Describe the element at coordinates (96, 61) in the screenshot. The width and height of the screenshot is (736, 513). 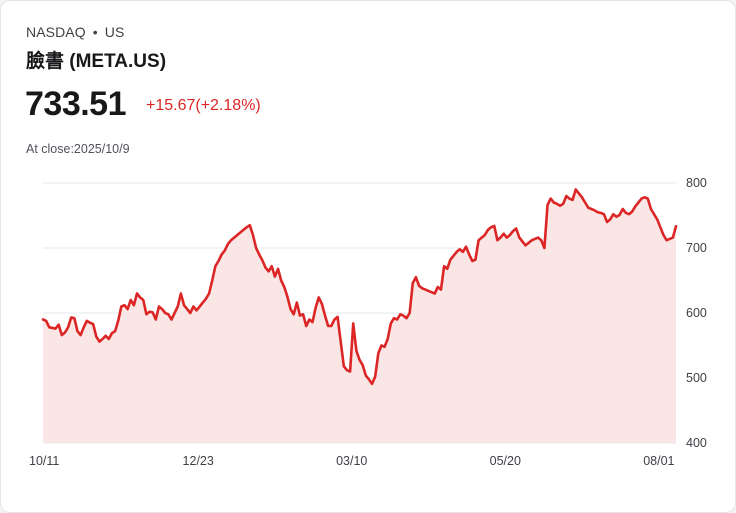
I see `stock-name: 臉書 (META.US)` at that location.